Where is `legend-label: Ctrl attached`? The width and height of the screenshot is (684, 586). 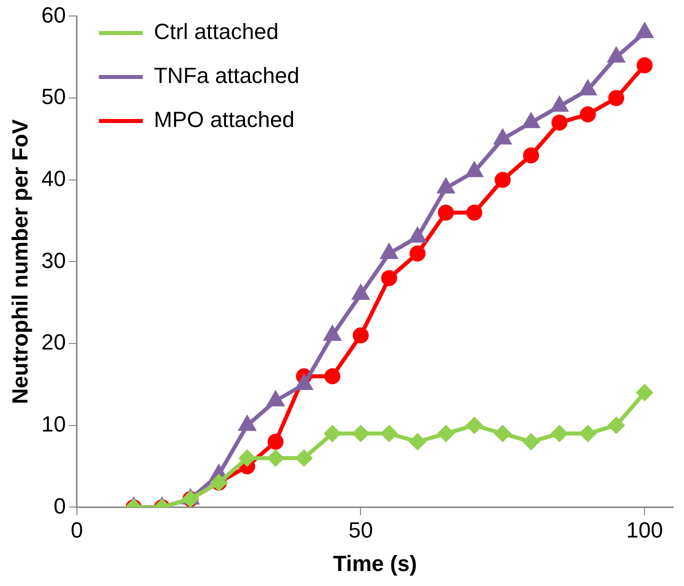 legend-label: Ctrl attached is located at coordinates (216, 31).